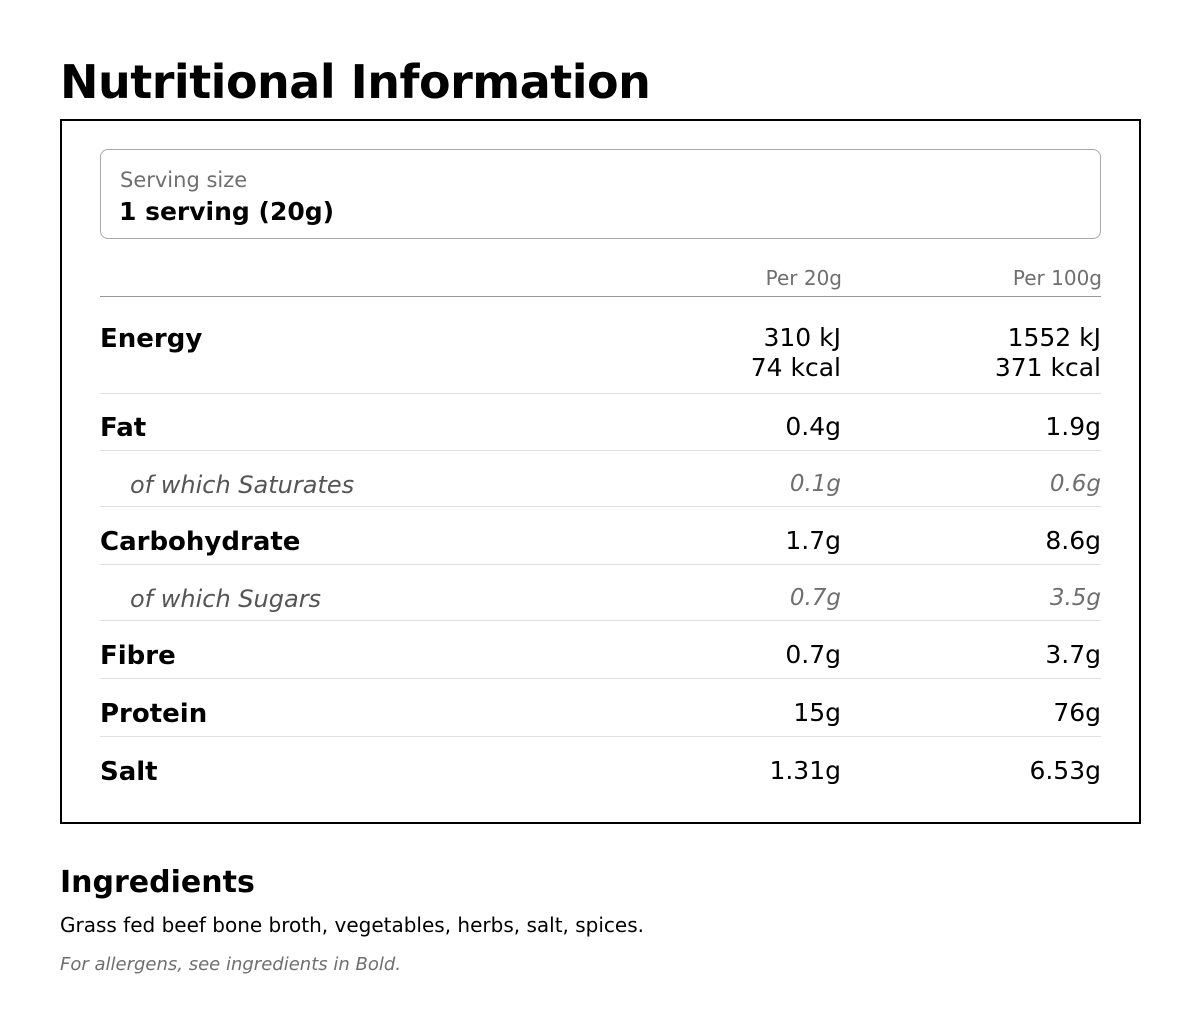 The height and width of the screenshot is (1027, 1200). Describe the element at coordinates (600, 296) in the screenshot. I see `header-divider` at that location.